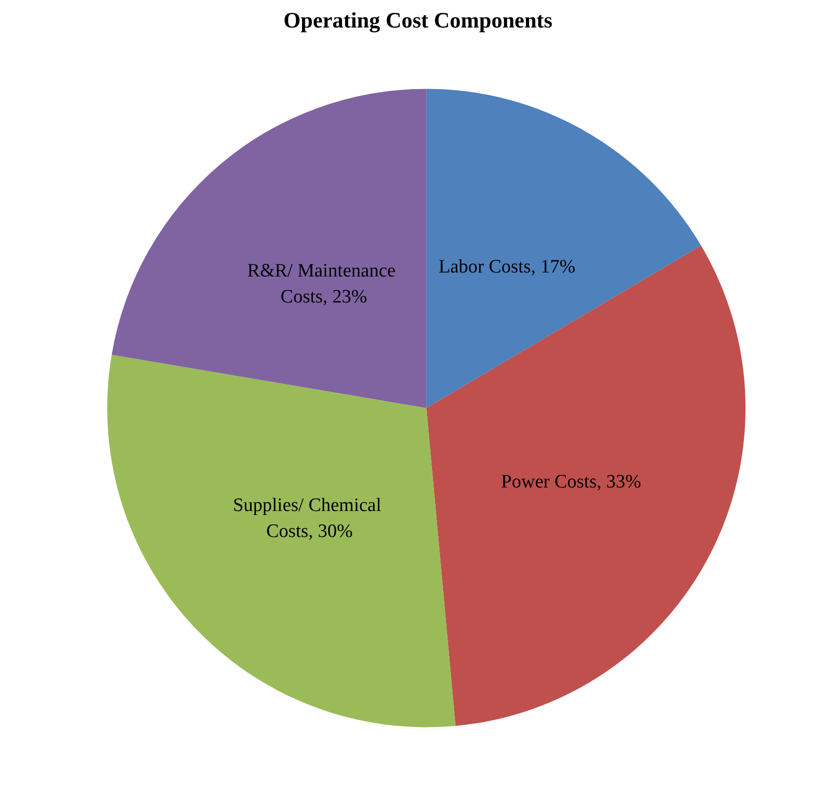 This screenshot has width=836, height=808. What do you see at coordinates (507, 267) in the screenshot?
I see `slice-label: Labor Costs, 17%` at bounding box center [507, 267].